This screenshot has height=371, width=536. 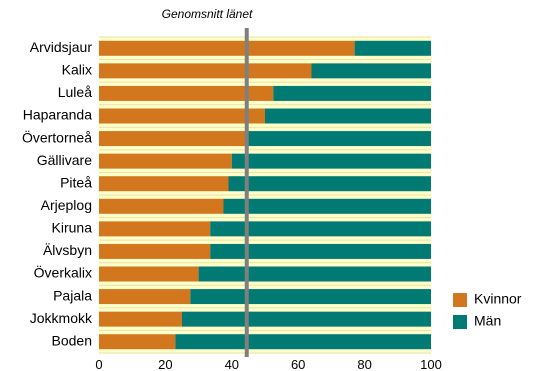 What do you see at coordinates (149, 274) in the screenshot?
I see `bar-kvinnor-overkalix` at bounding box center [149, 274].